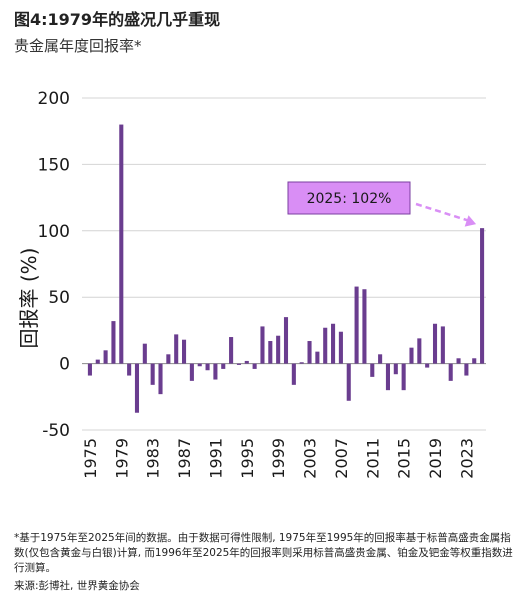 Image resolution: width=520 pixels, height=603 pixels. What do you see at coordinates (317, 357) in the screenshot?
I see `bar-2004` at bounding box center [317, 357].